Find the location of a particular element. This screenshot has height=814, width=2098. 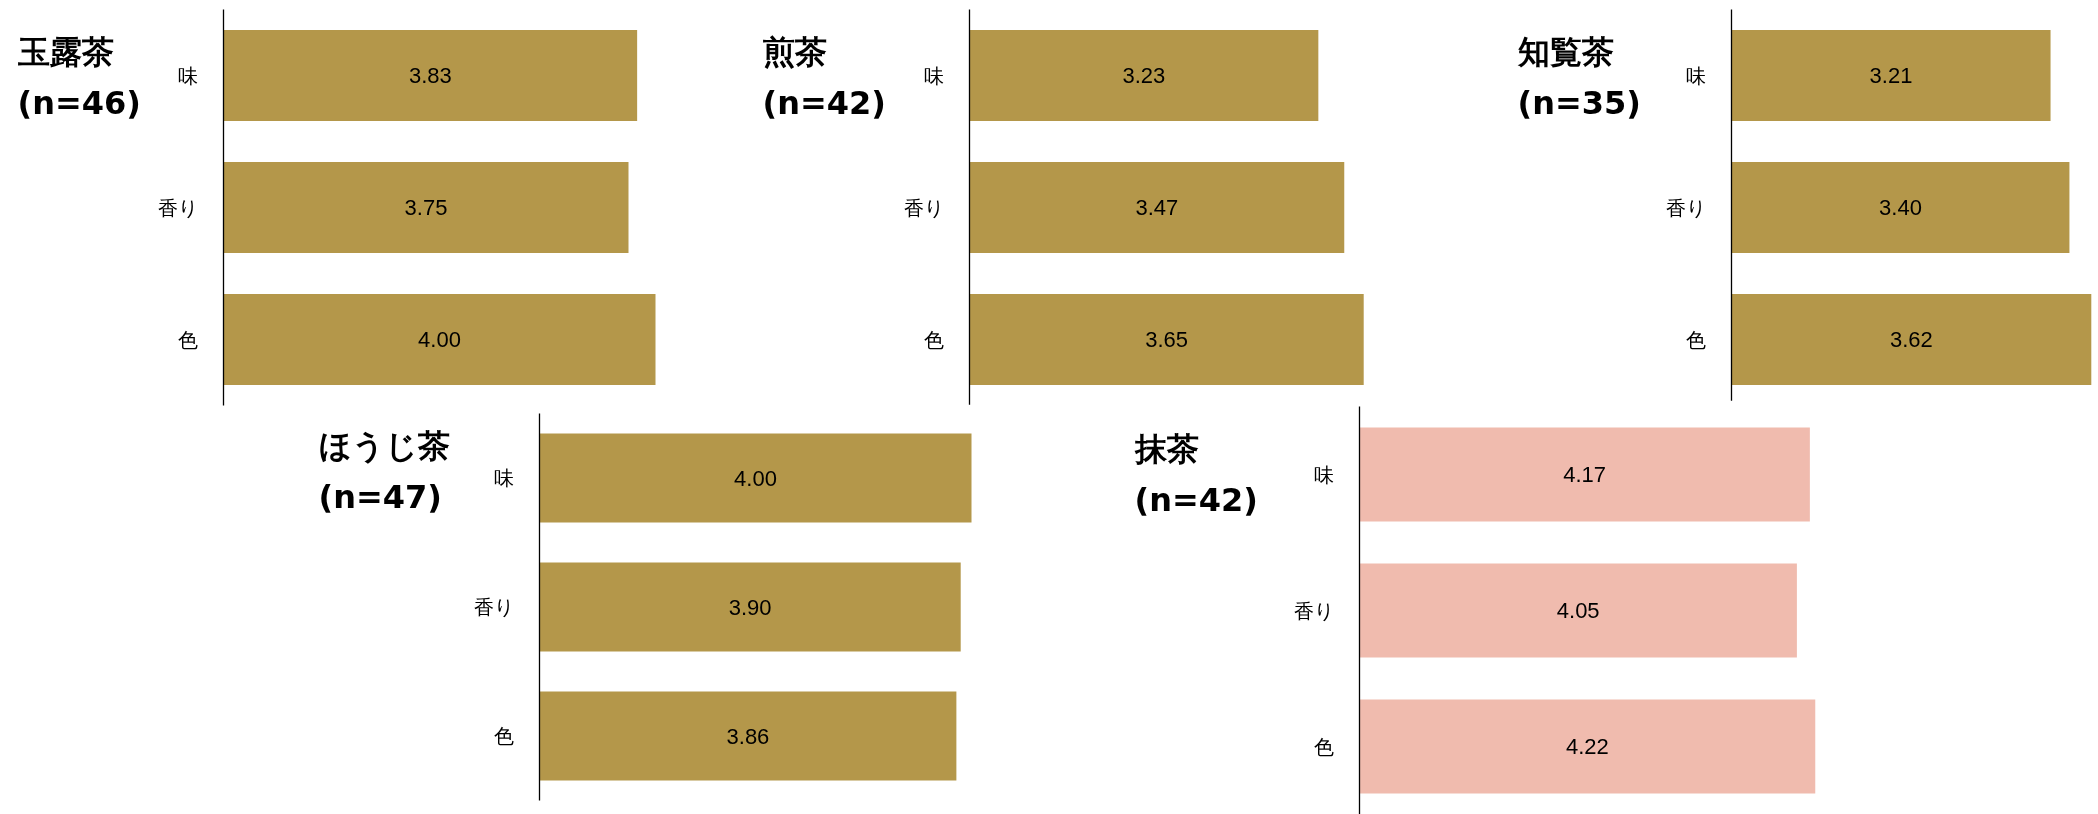

data-label: 3.90 is located at coordinates (750, 607).